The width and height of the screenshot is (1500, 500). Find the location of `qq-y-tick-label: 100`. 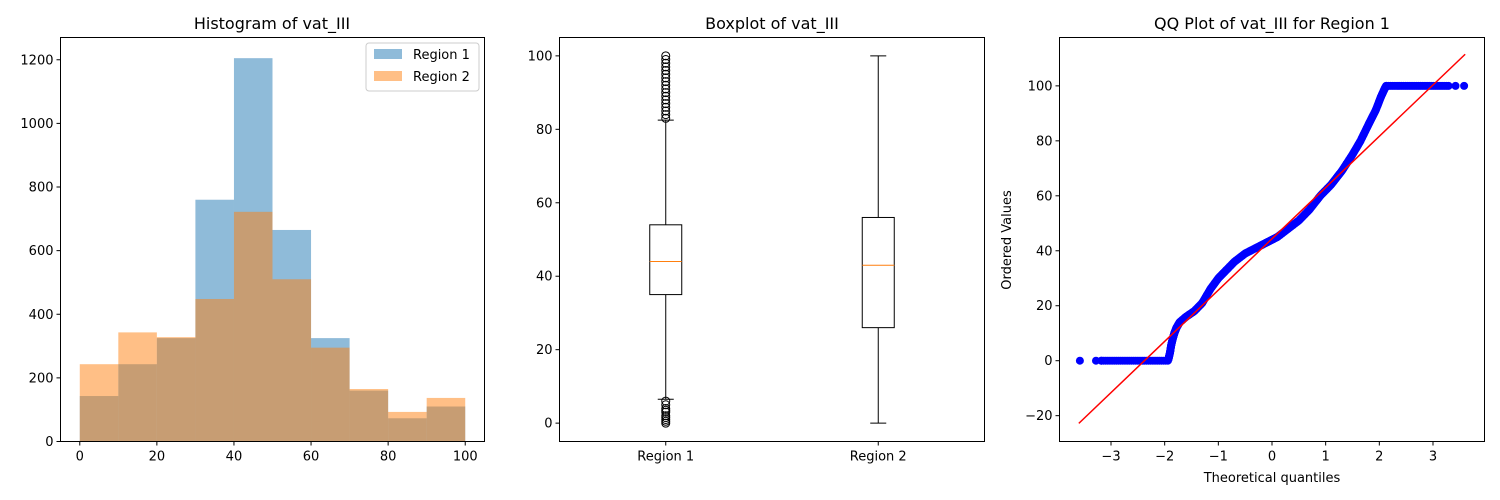

qq-y-tick-label: 100 is located at coordinates (1040, 86).